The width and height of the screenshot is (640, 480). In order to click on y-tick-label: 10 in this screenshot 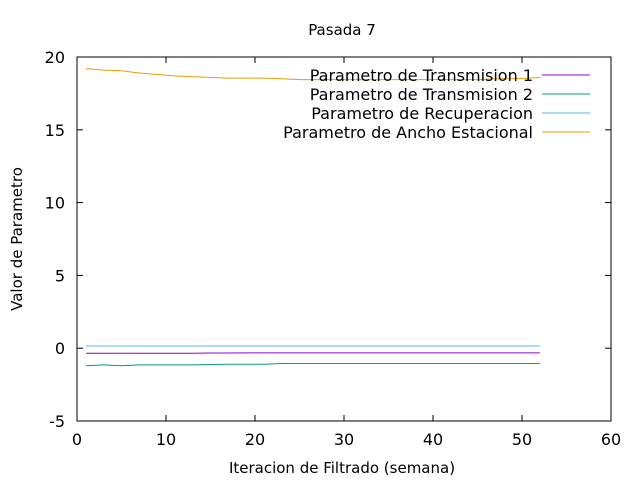, I will do `click(55, 203)`.